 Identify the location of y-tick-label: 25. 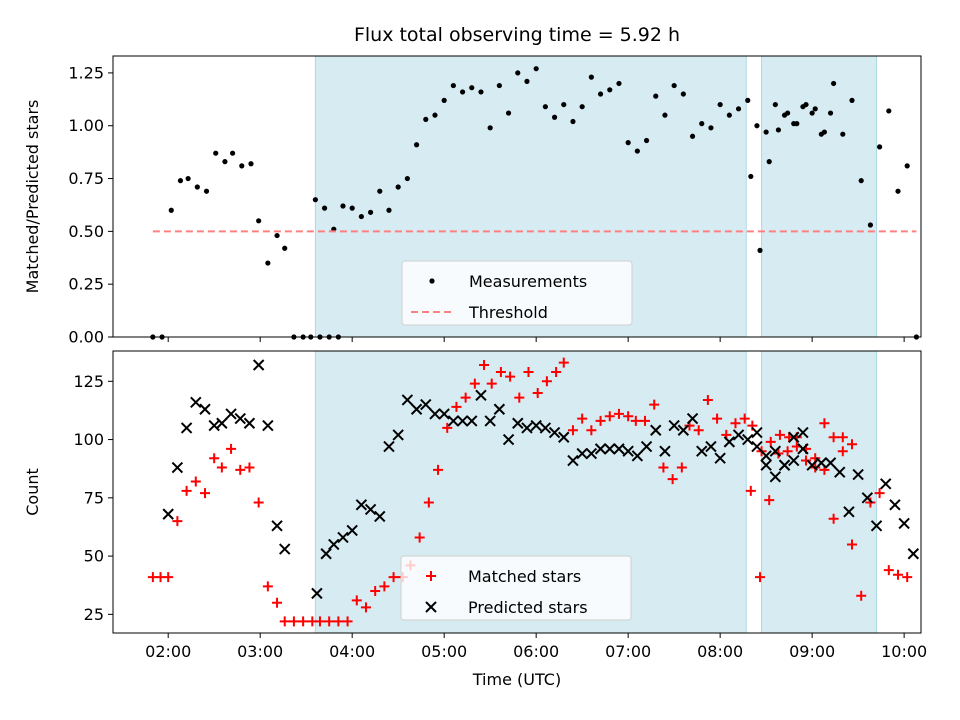
(94, 614).